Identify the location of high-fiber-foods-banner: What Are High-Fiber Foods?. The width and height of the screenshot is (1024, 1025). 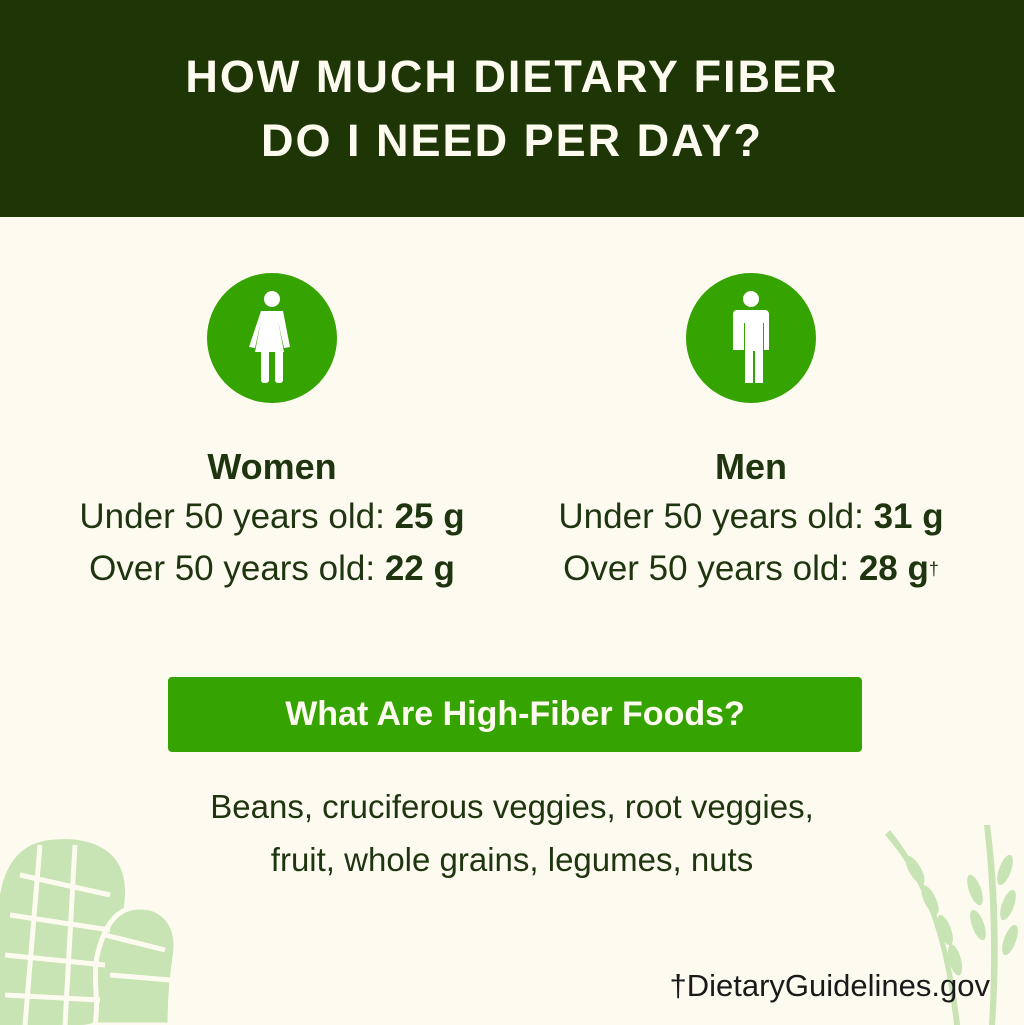
(515, 714).